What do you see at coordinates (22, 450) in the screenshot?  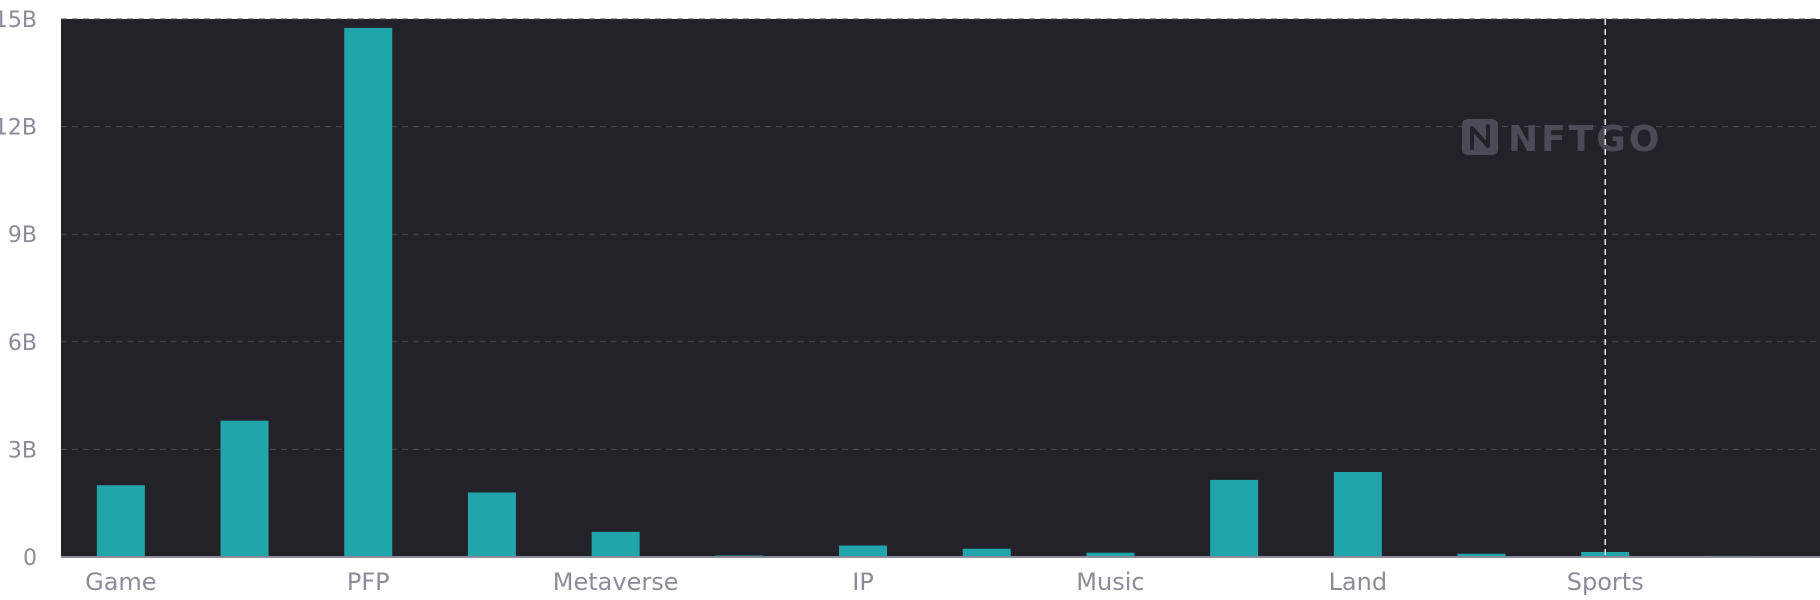 I see `y-tick-label: 3B` at bounding box center [22, 450].